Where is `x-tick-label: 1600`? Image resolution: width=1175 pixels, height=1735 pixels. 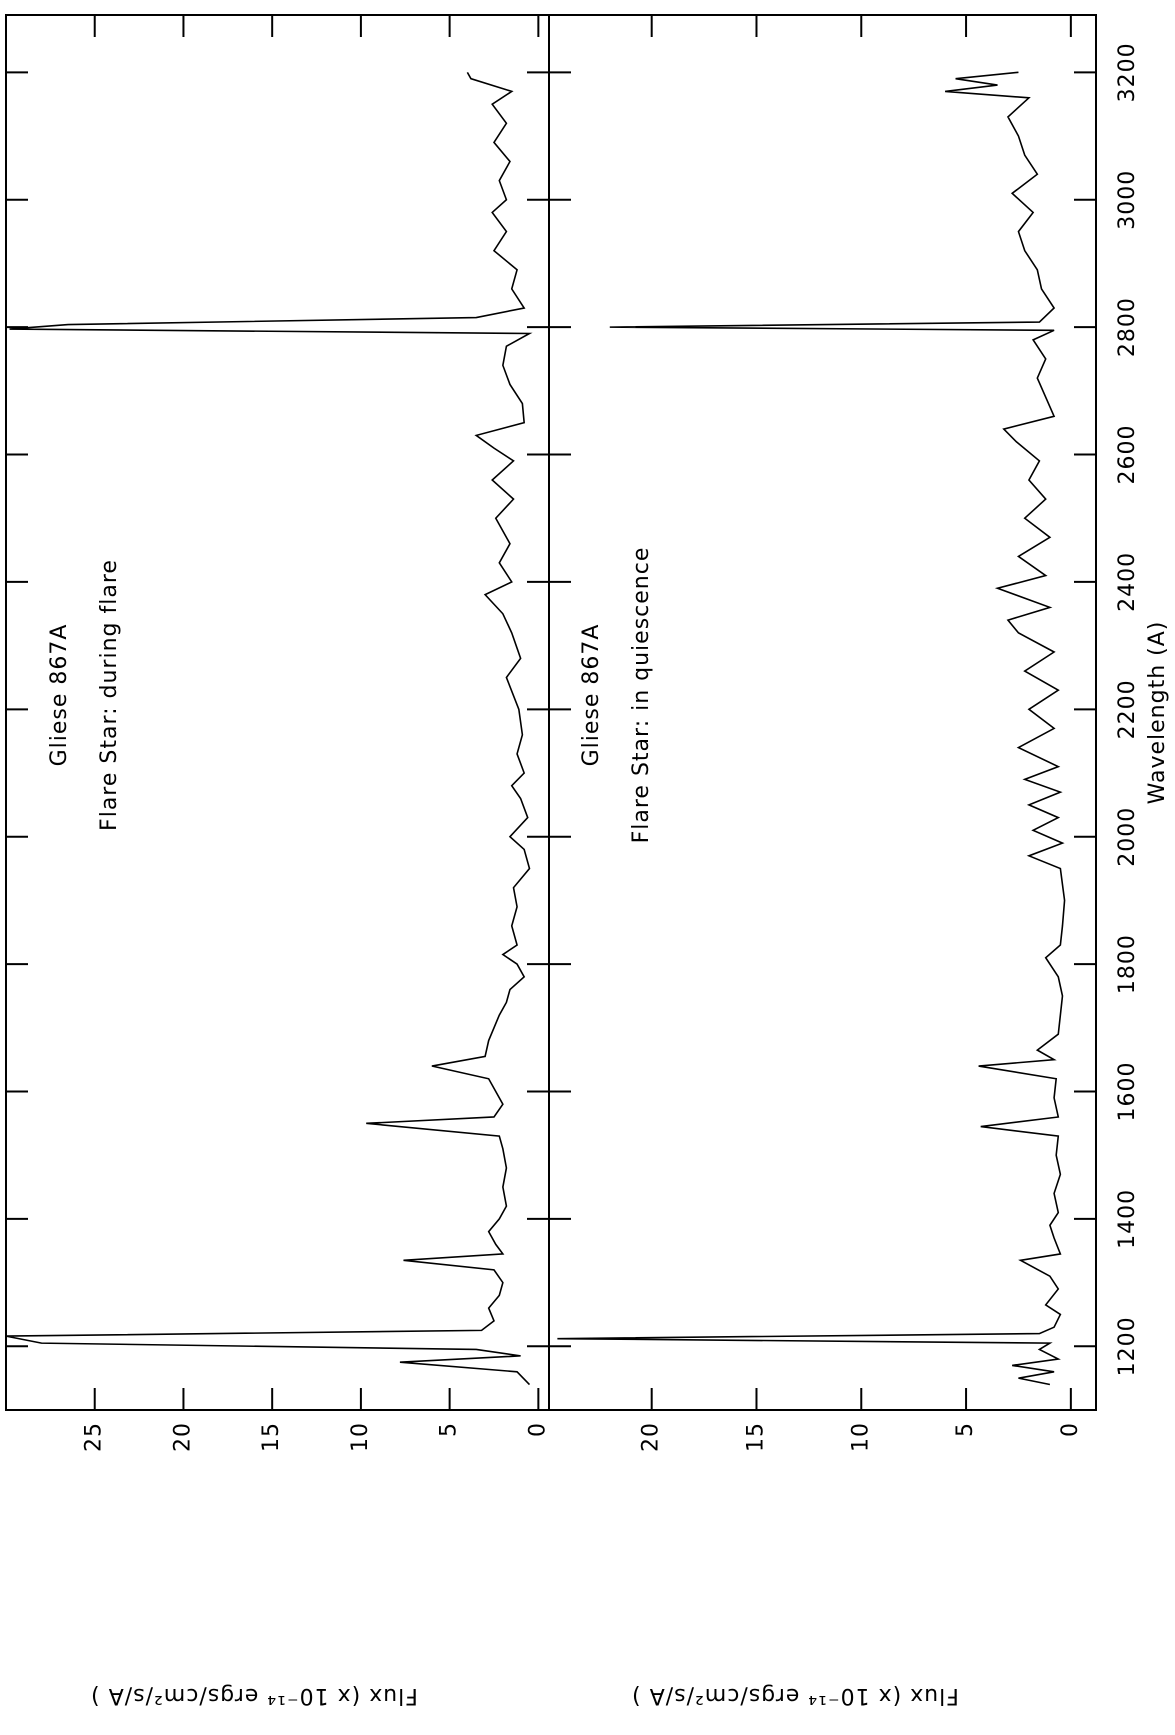 x-tick-label: 1600 is located at coordinates (1127, 1092).